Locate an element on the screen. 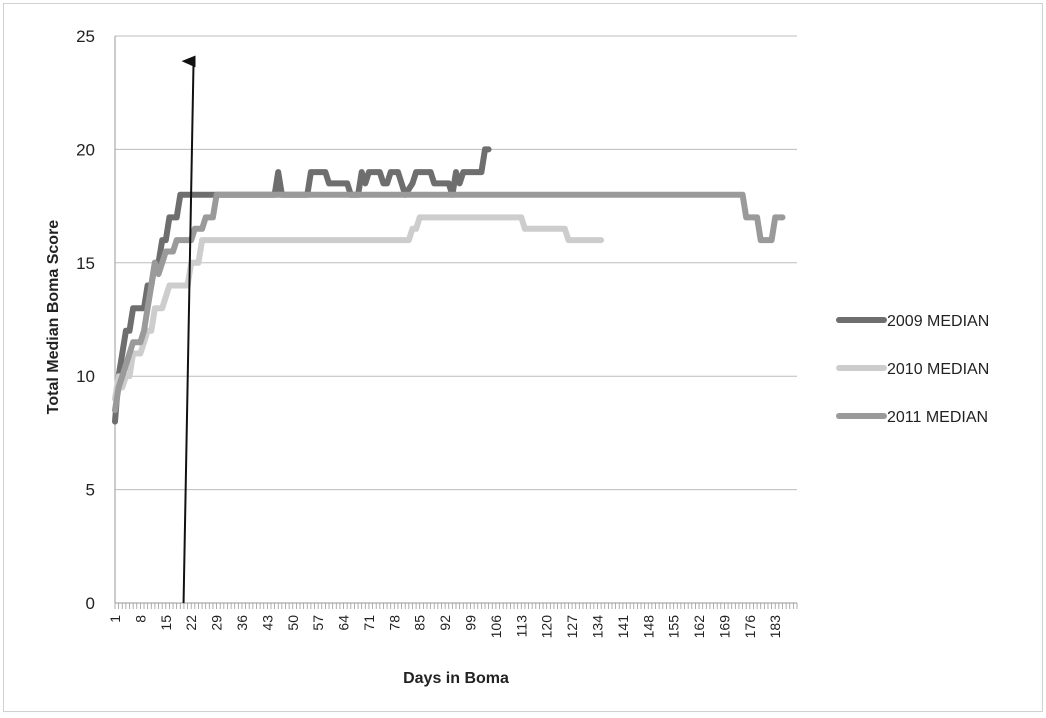  x-tick-label: 29 is located at coordinates (217, 623).